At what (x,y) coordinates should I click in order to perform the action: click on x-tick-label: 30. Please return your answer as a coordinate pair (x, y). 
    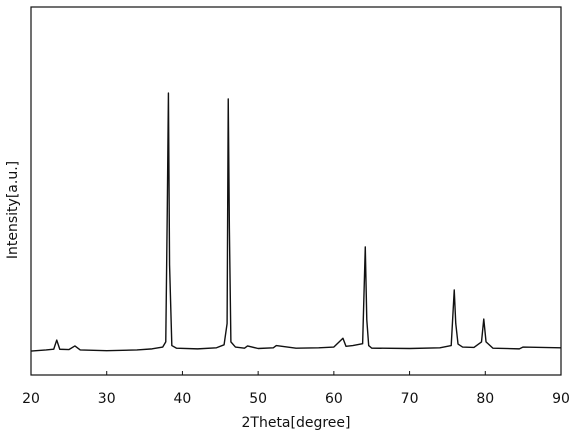
    Looking at the image, I should click on (107, 399).